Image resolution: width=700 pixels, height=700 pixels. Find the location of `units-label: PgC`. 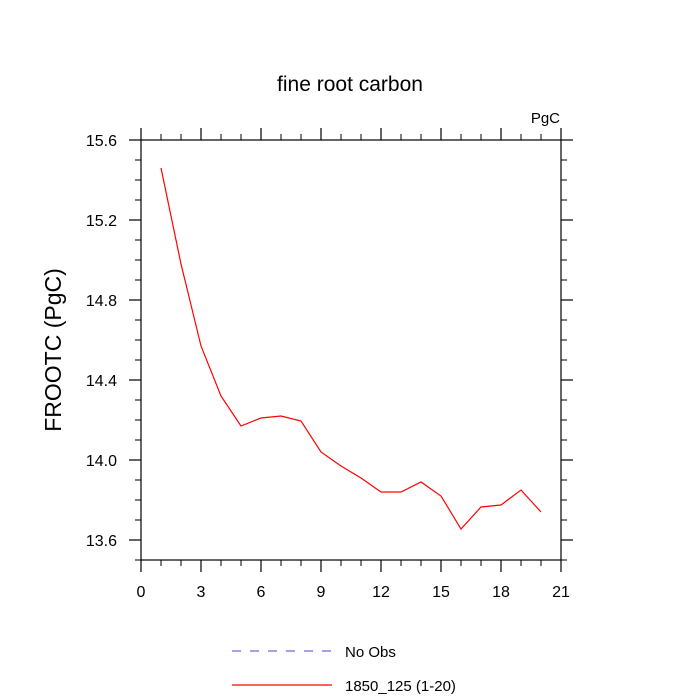

units-label: PgC is located at coordinates (545, 118).